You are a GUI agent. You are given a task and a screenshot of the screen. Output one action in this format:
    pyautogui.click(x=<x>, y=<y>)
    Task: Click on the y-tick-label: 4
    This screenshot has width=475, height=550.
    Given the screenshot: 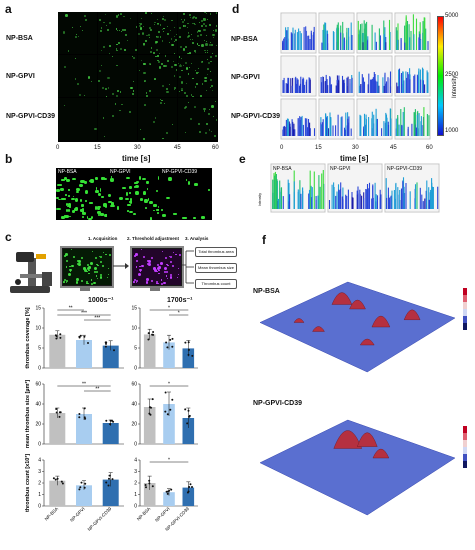 What is the action you would take?
    pyautogui.click(x=39, y=461)
    